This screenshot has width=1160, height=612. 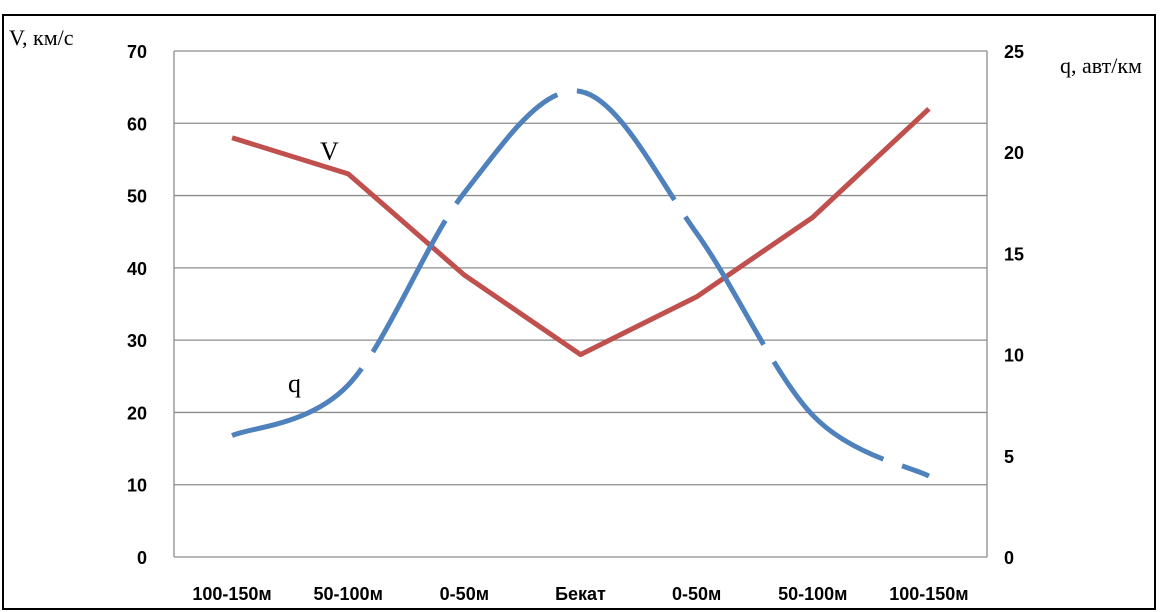 What do you see at coordinates (142, 558) in the screenshot?
I see `left-tick-label: 0` at bounding box center [142, 558].